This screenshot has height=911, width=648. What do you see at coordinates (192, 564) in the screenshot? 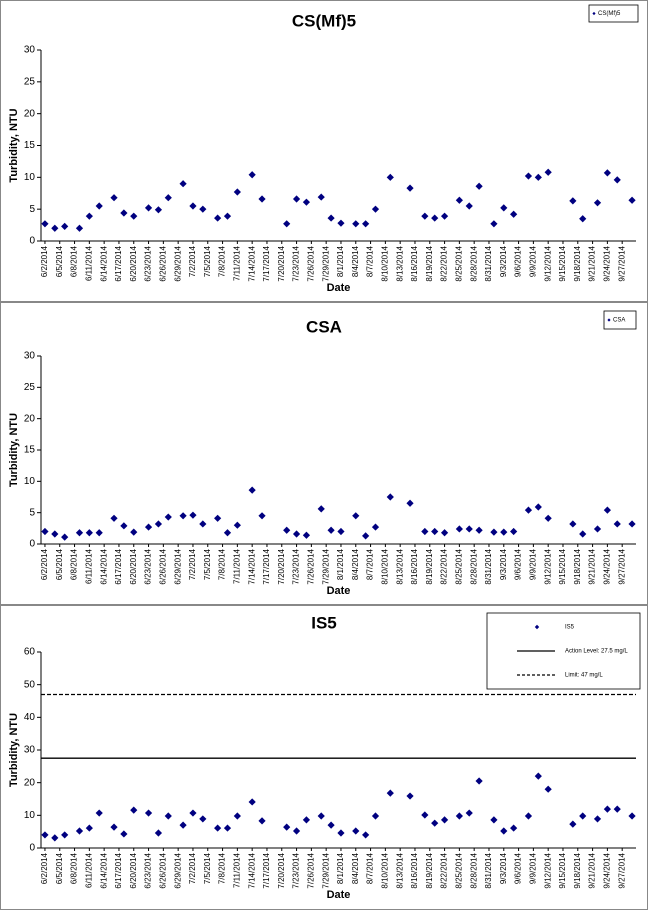
I see `x-tick-label: 7/2/2014` at bounding box center [192, 564].